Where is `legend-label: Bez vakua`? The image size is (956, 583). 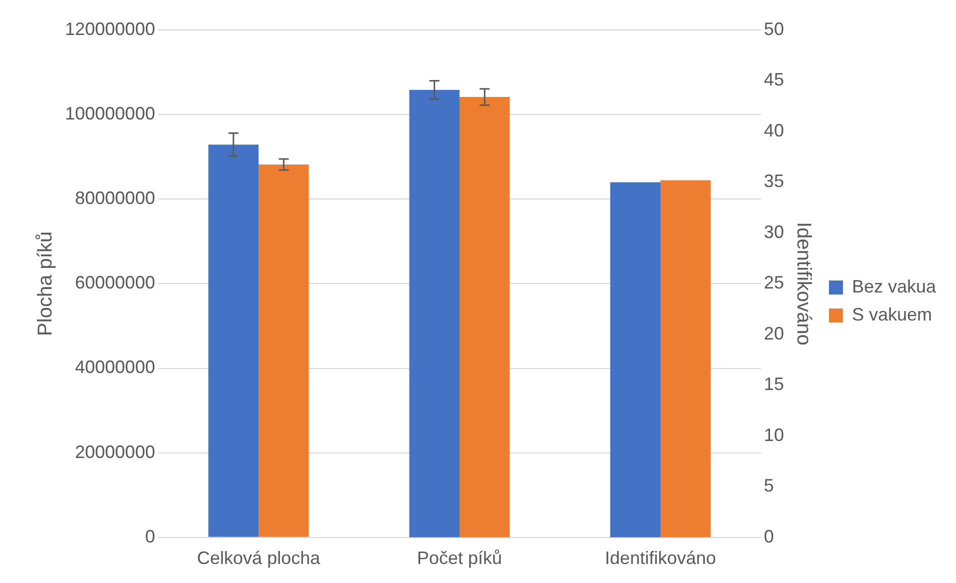 legend-label: Bez vakua is located at coordinates (894, 286).